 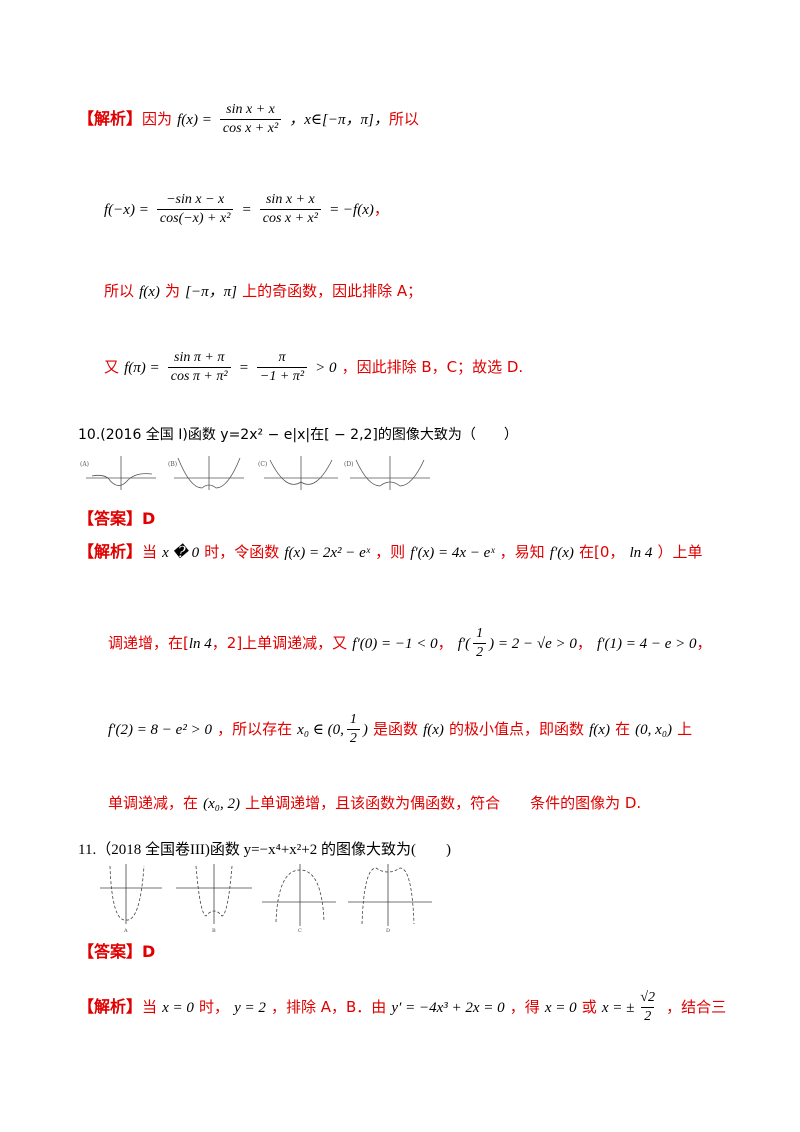 I want to click on math: x = ±, so click(x=618, y=1008).